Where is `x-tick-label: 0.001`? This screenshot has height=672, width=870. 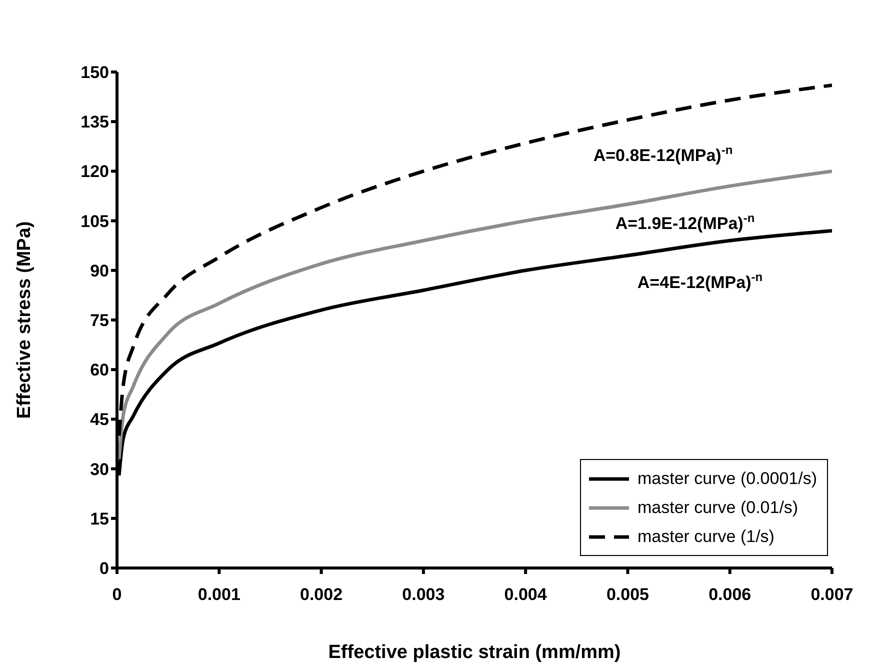 x-tick-label: 0.001 is located at coordinates (219, 594).